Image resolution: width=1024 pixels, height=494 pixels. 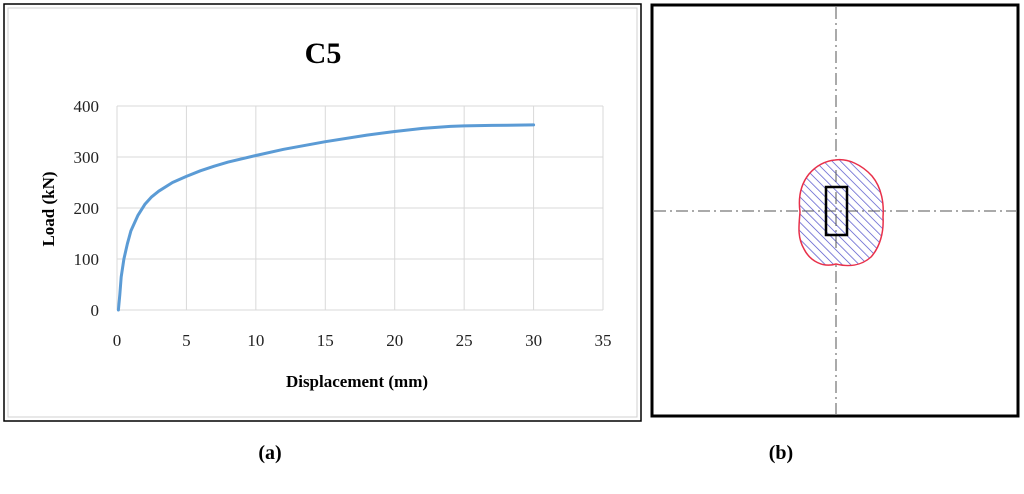 I want to click on panel-a-label: (a), so click(x=269, y=453).